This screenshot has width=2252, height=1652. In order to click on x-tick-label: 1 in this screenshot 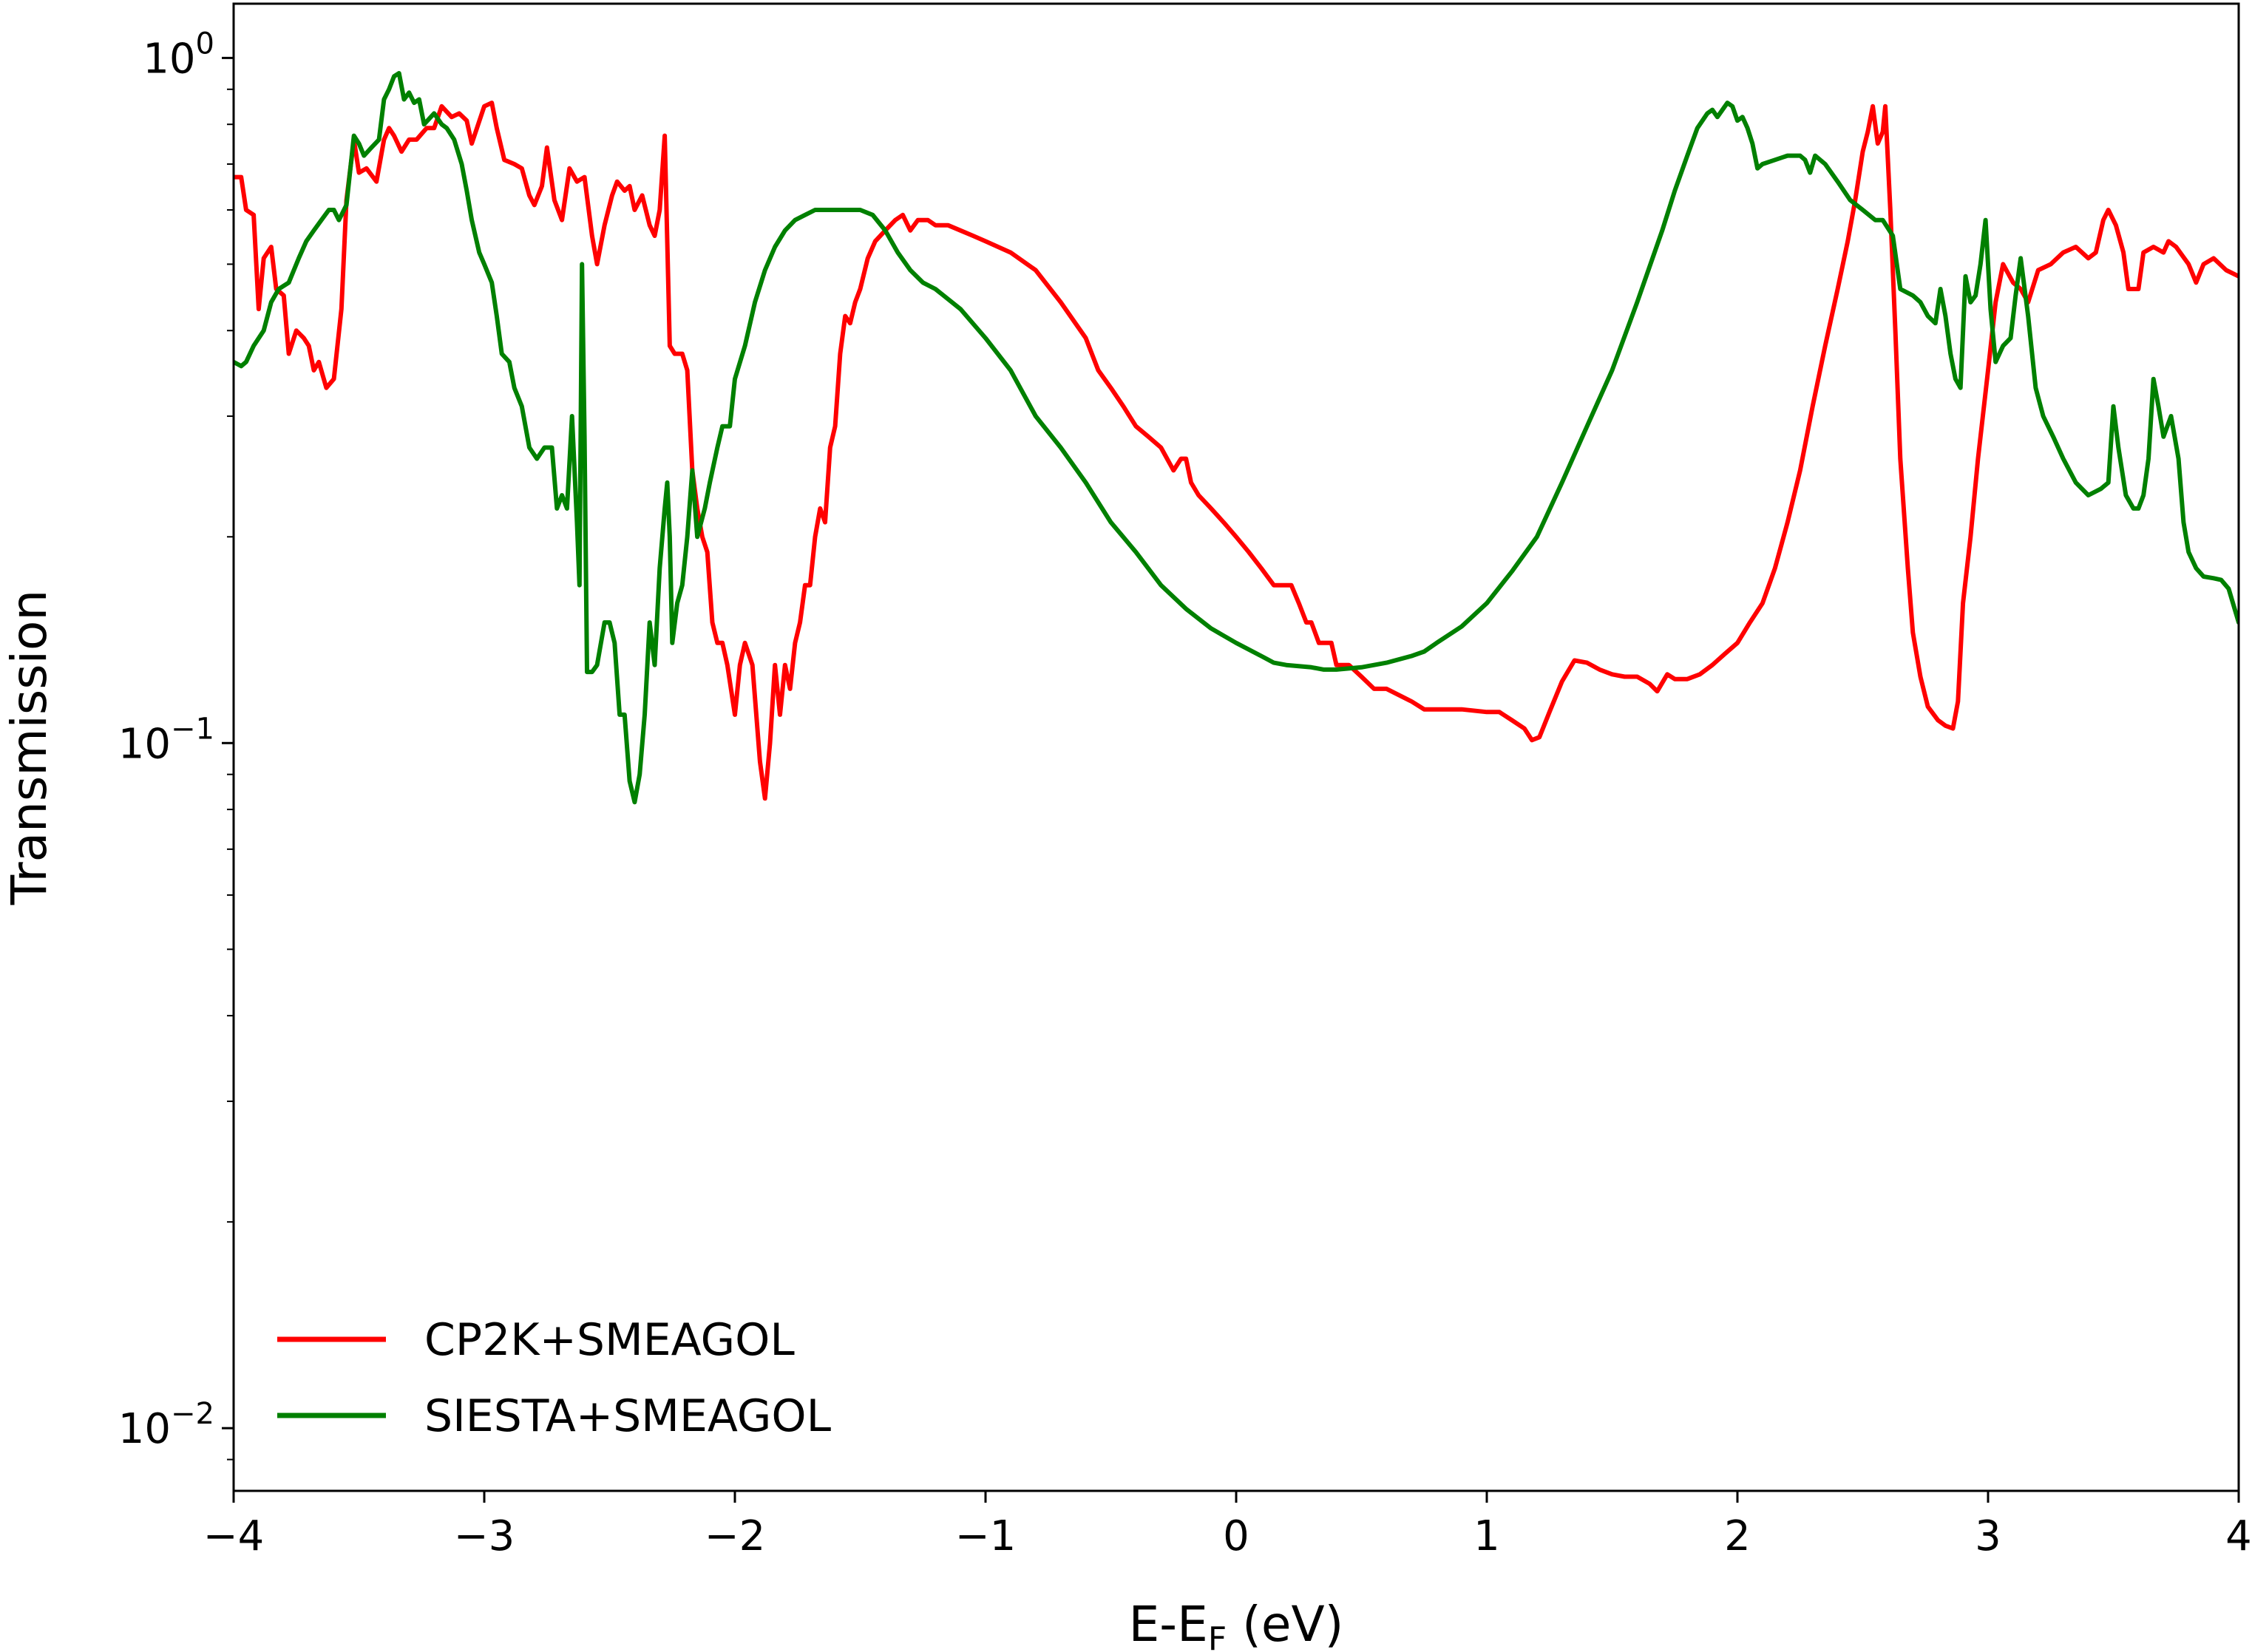, I will do `click(1486, 1536)`.